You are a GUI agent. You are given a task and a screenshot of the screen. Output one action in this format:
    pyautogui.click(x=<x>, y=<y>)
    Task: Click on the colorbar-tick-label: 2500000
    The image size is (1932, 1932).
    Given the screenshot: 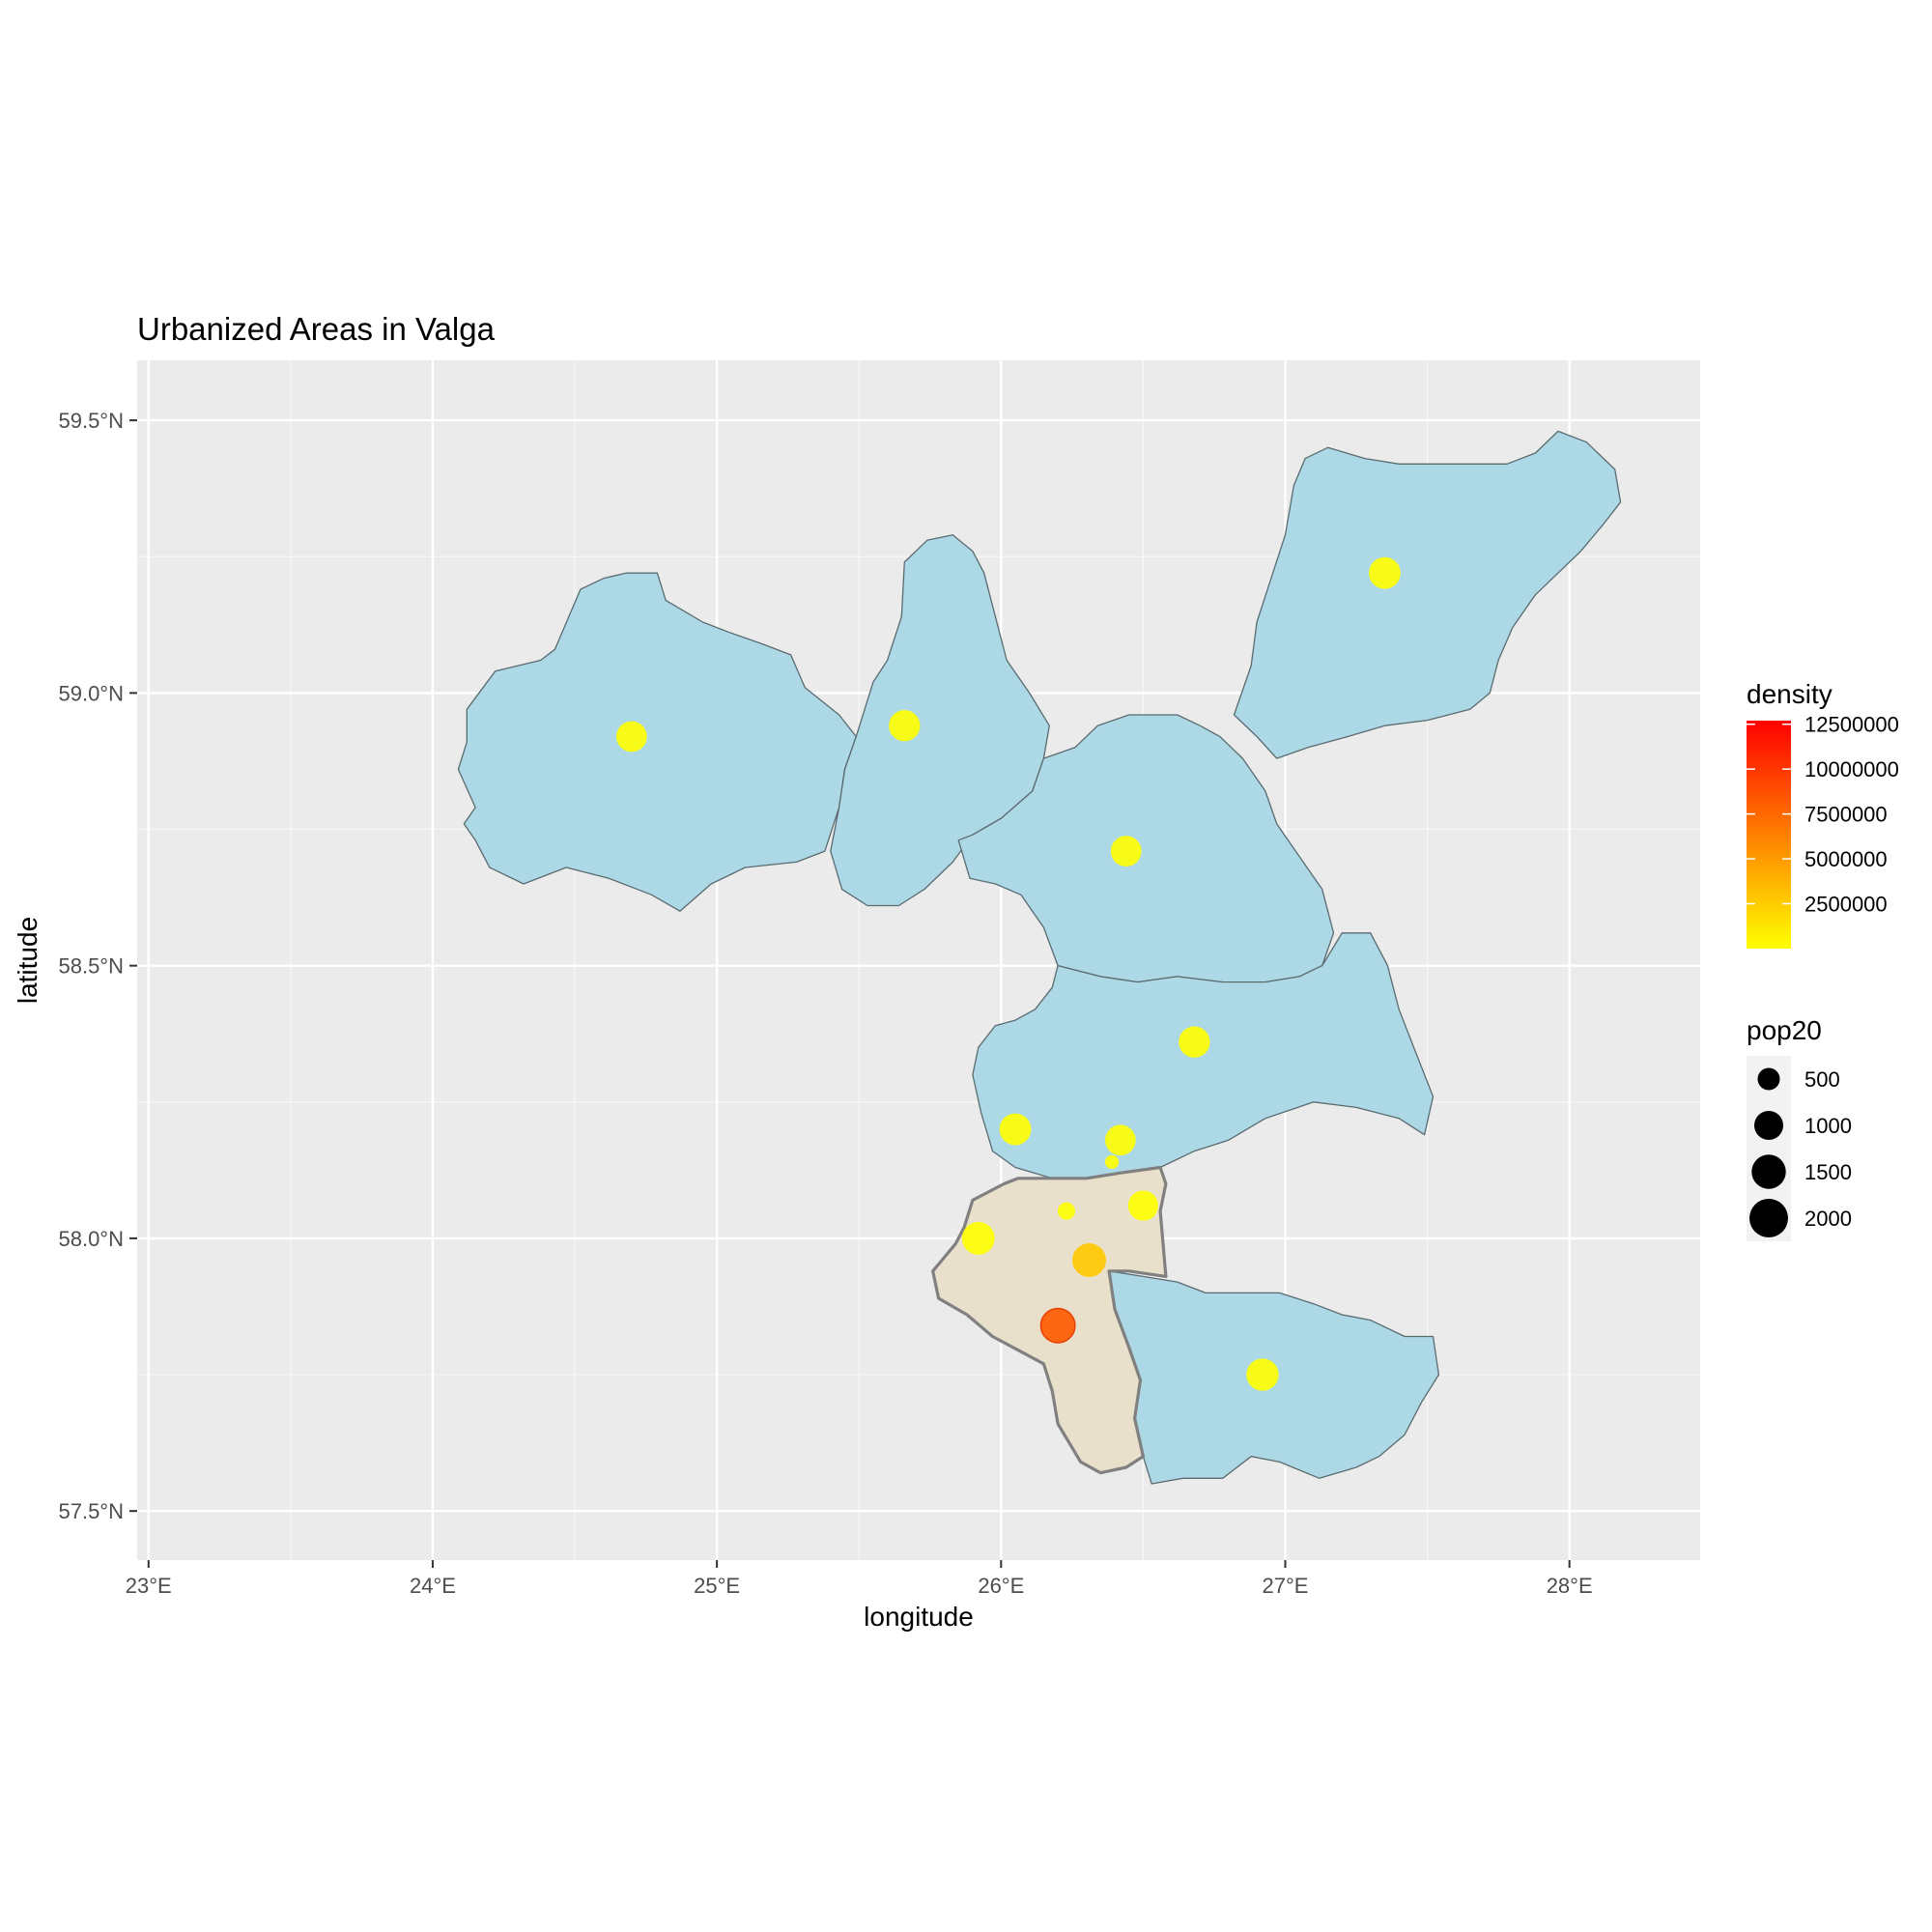 What is the action you would take?
    pyautogui.click(x=1846, y=905)
    